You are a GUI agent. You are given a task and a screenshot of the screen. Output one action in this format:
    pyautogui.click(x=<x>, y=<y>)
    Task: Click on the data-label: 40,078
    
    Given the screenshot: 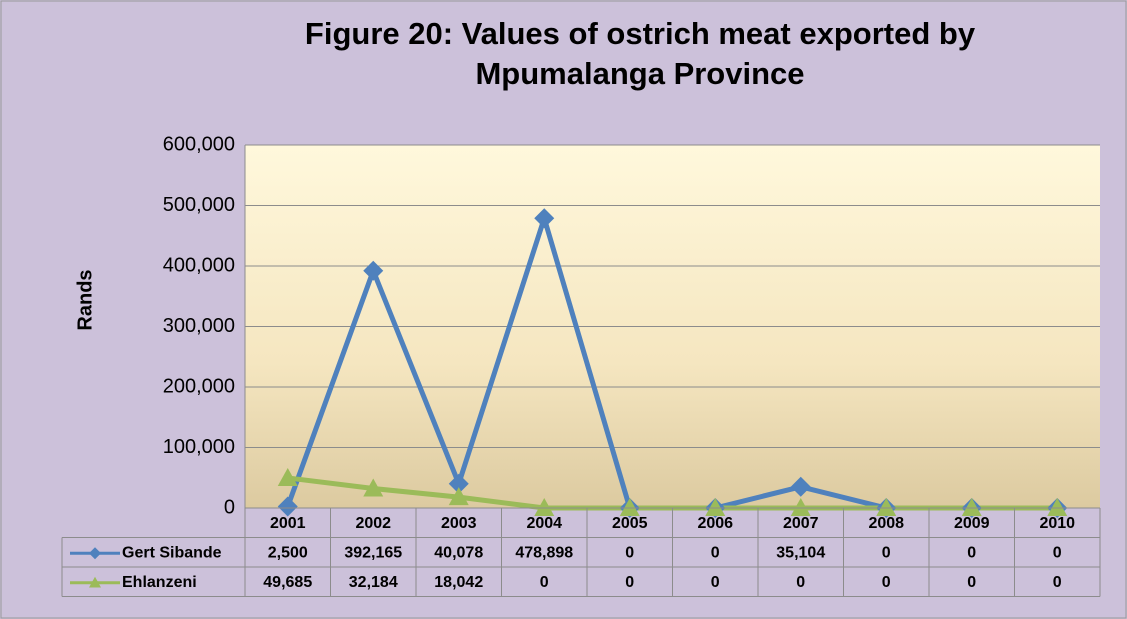 What is the action you would take?
    pyautogui.click(x=458, y=552)
    